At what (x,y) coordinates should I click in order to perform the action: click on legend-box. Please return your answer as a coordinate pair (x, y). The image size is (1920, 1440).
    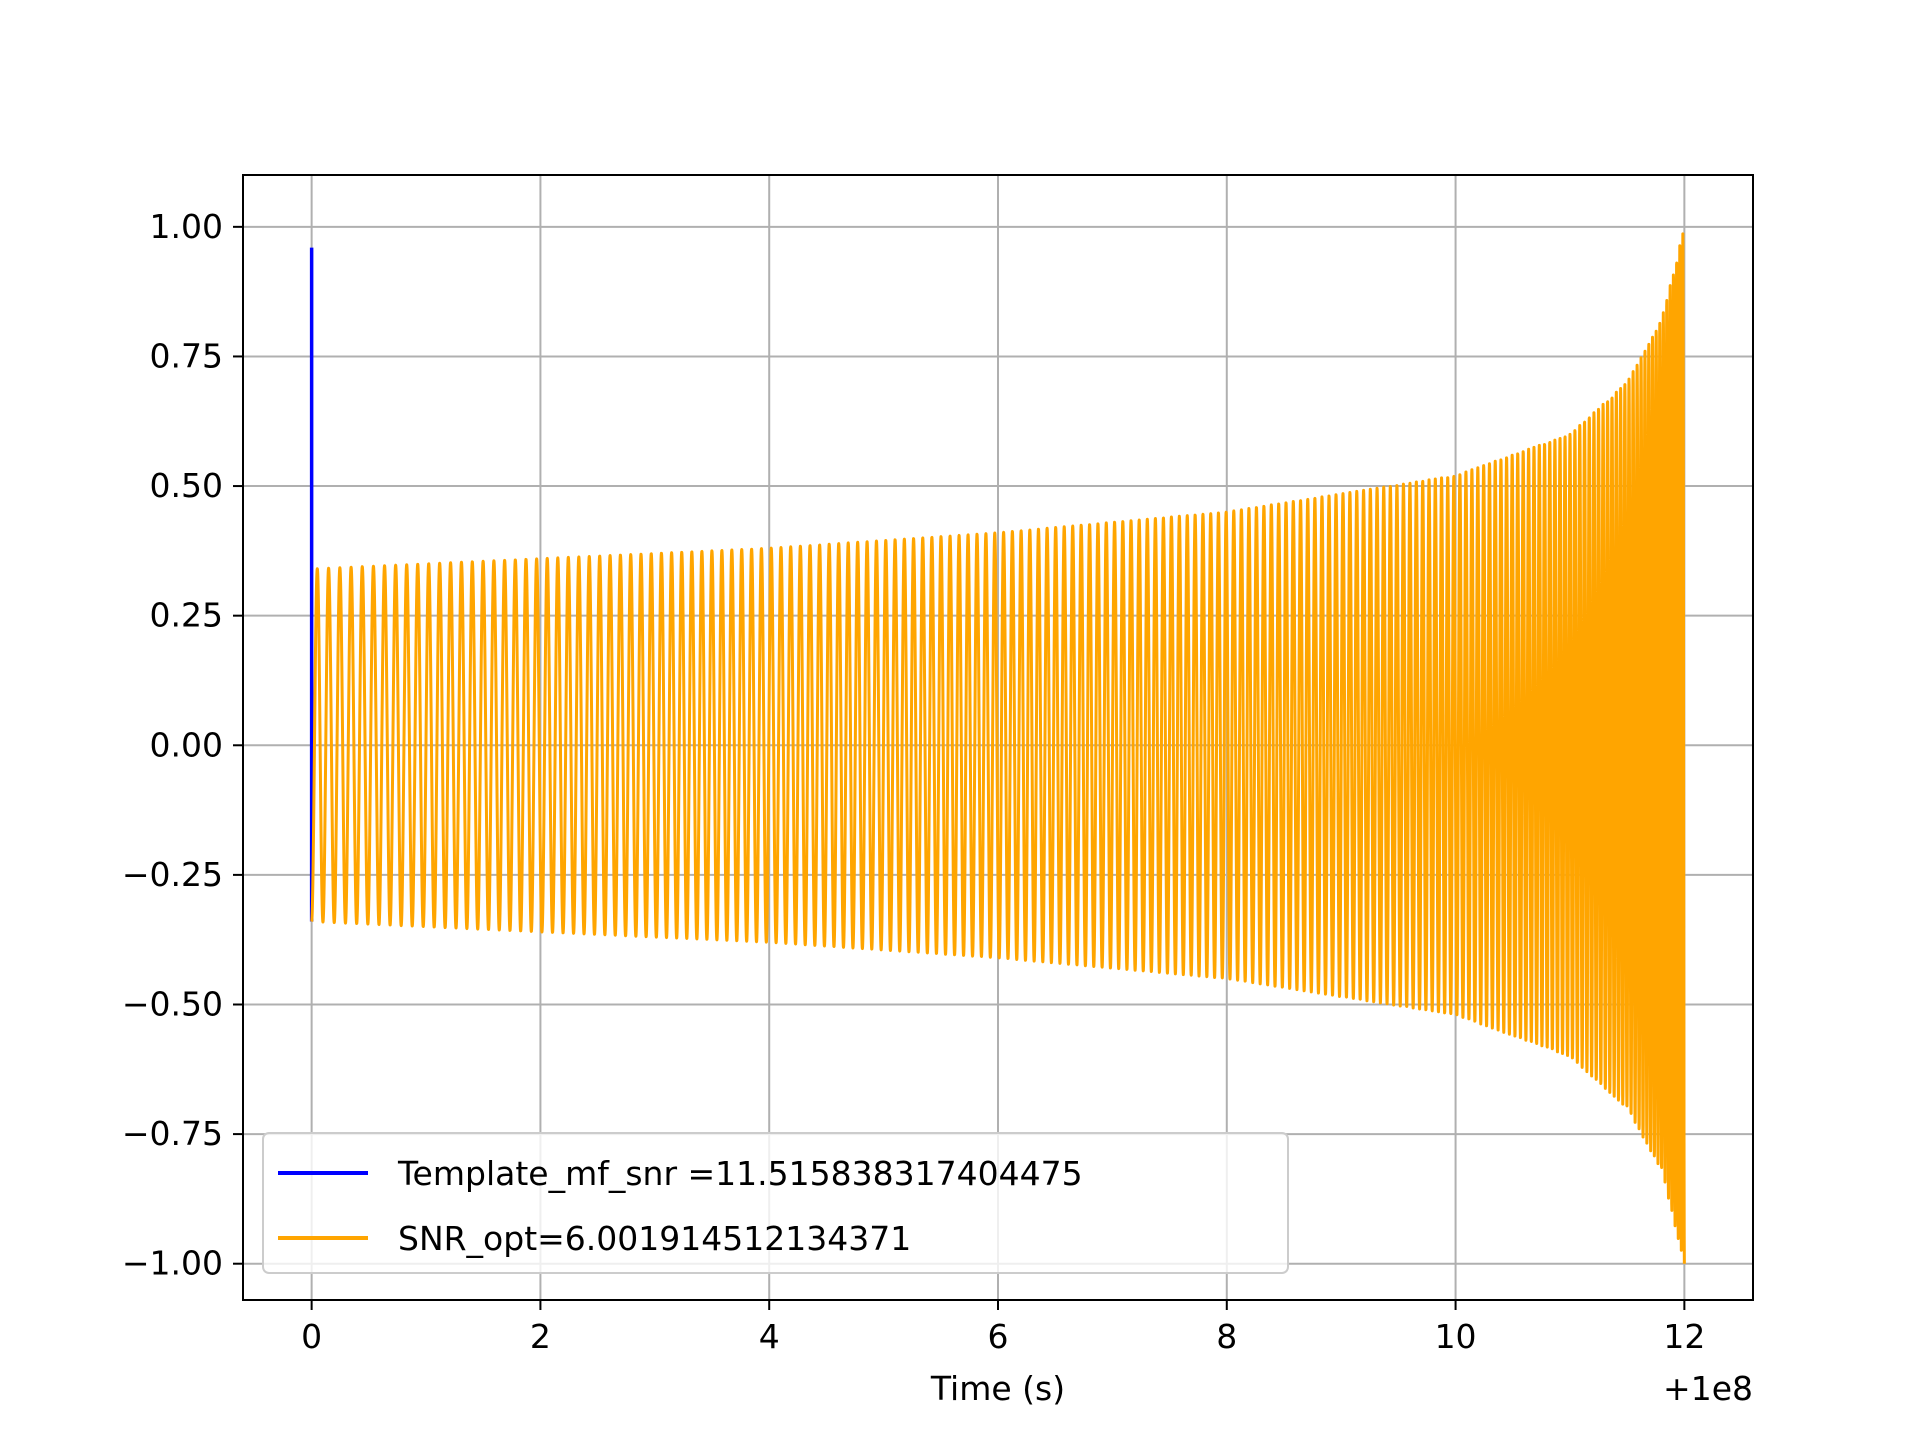
    Looking at the image, I should click on (775, 1203).